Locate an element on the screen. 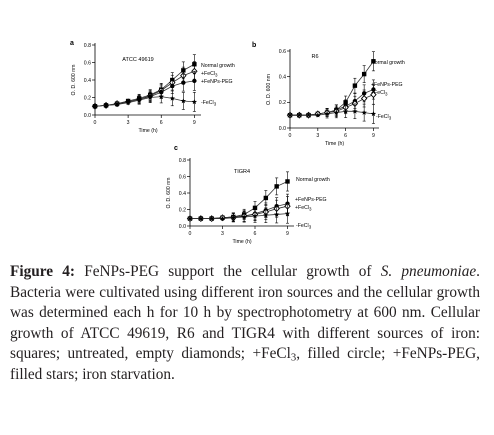 The width and height of the screenshot is (494, 435). panel-letter: c is located at coordinates (176, 148).